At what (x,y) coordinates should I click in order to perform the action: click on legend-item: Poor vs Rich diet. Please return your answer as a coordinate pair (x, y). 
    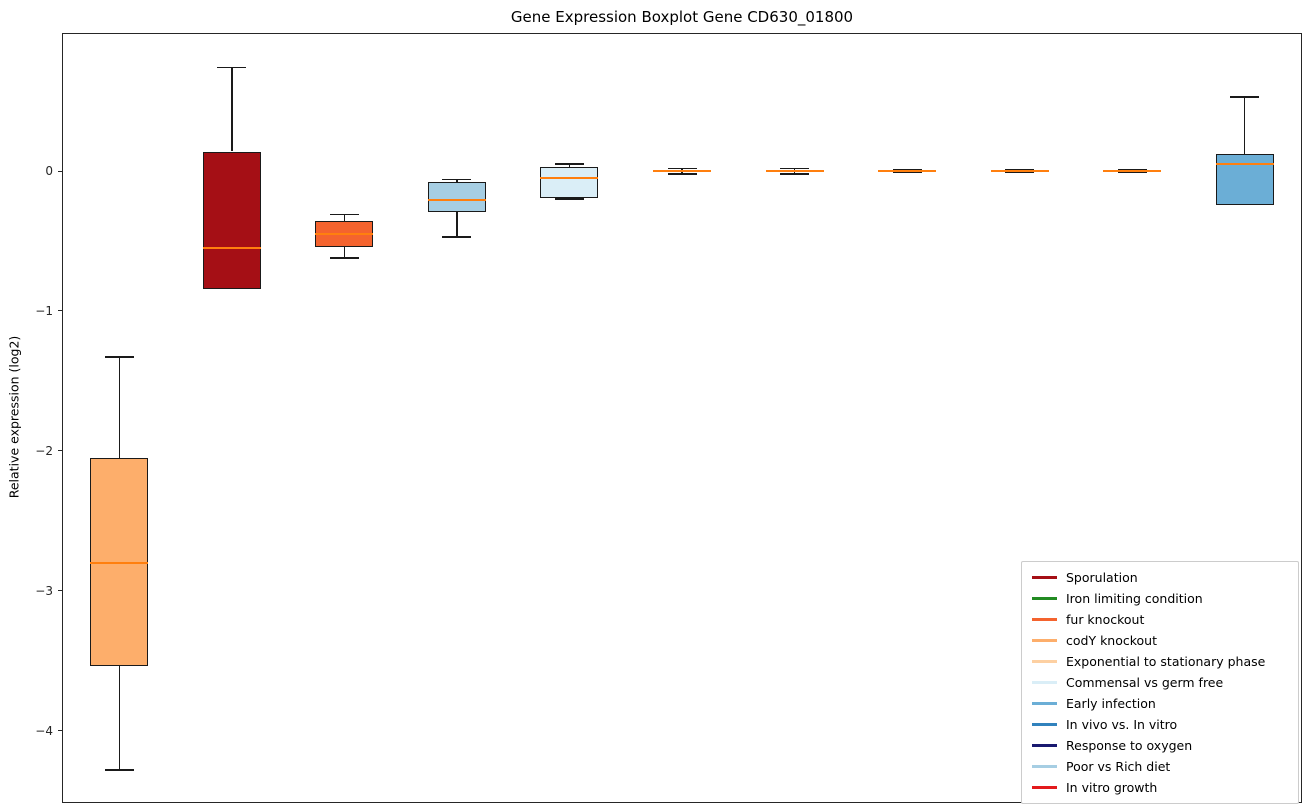
    Looking at the image, I should click on (1160, 766).